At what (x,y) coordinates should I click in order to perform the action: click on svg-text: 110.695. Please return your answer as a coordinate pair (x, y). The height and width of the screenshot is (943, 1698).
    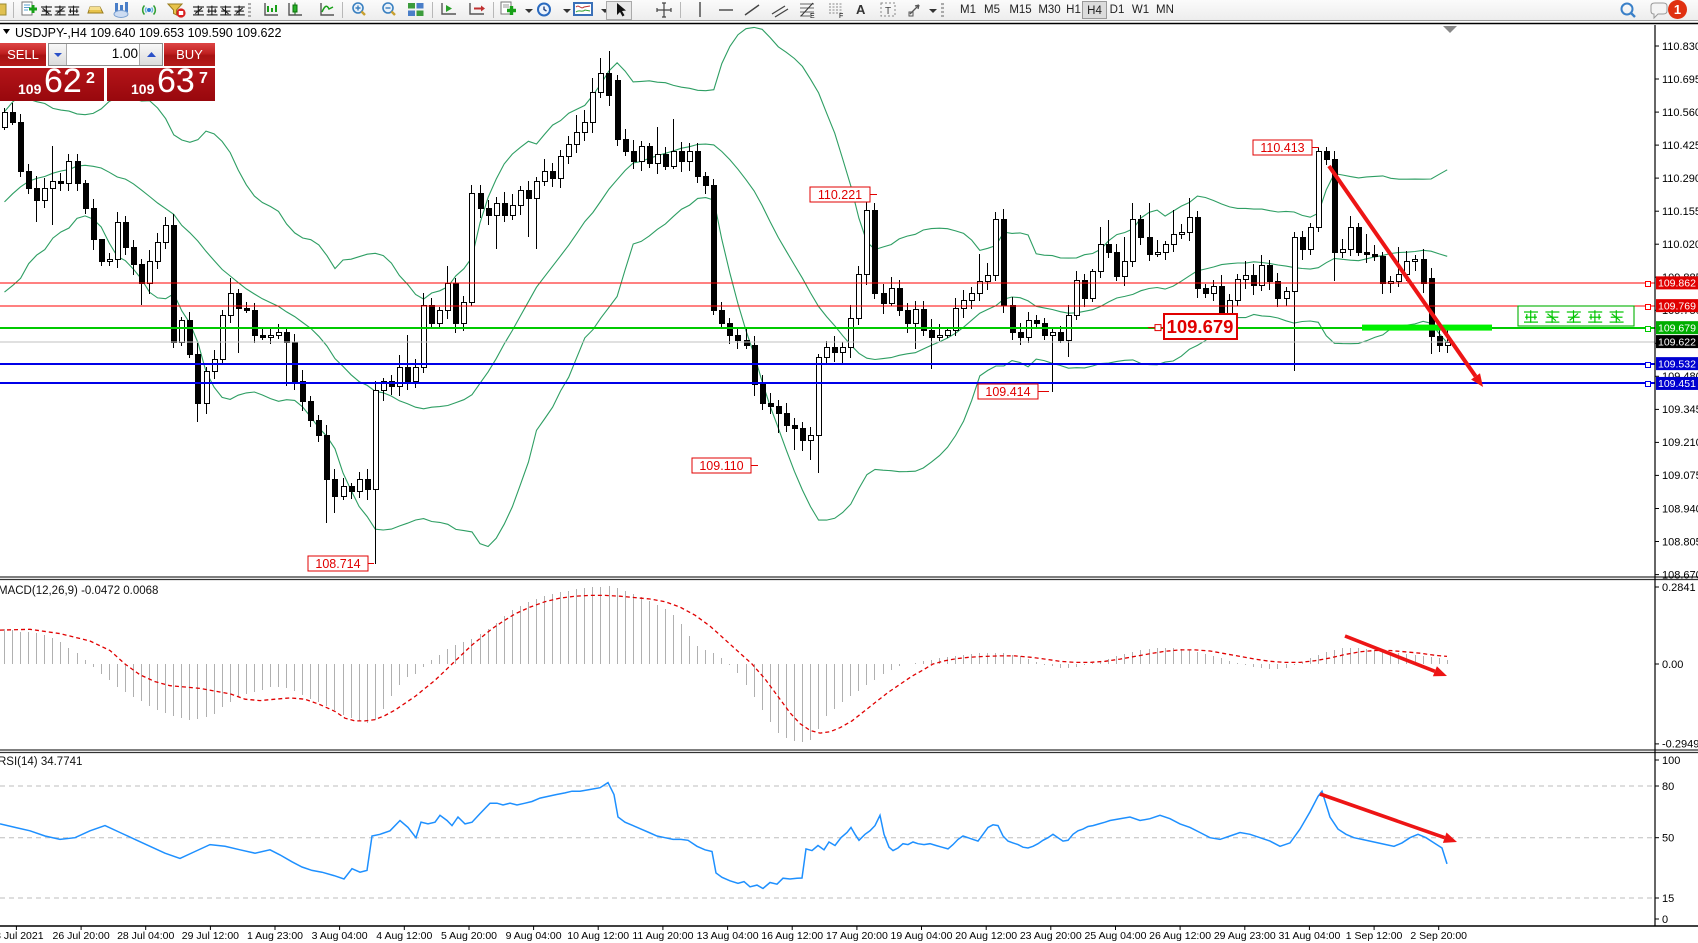
    Looking at the image, I should click on (1680, 80).